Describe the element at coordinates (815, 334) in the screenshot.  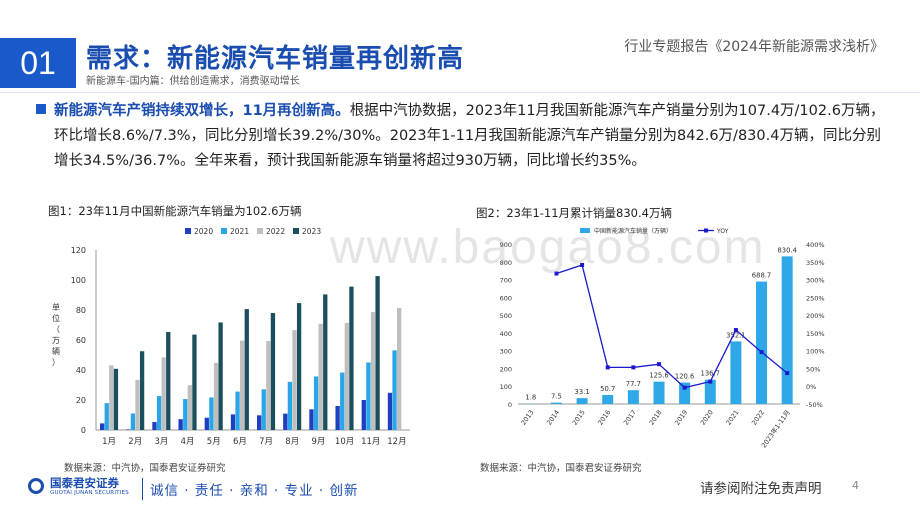
I see `y2-tick-label: 150%` at that location.